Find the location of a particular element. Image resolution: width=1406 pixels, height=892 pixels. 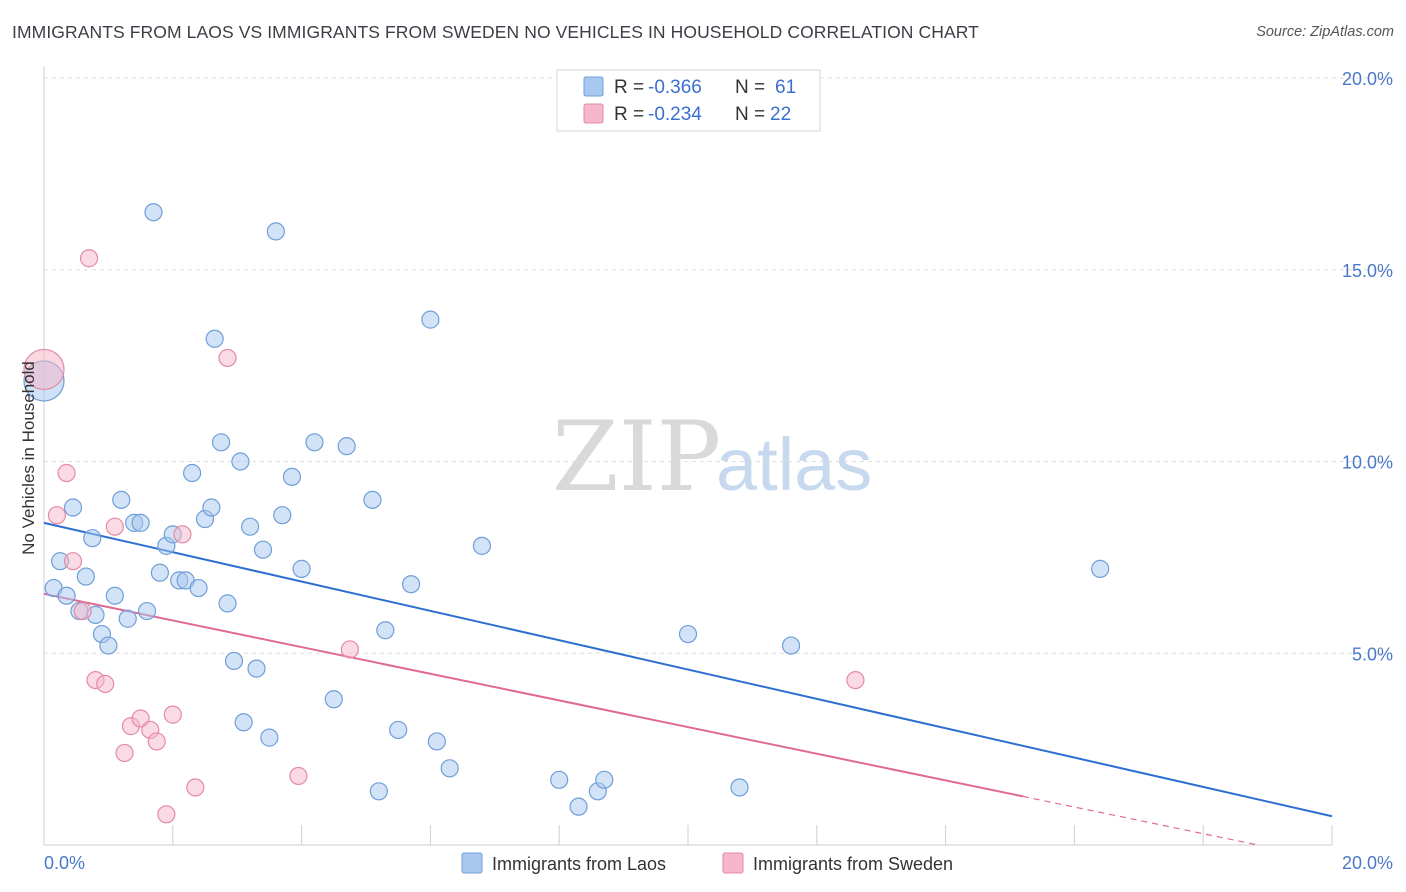

bottom-legend-label-sweden: Immigrants from Sweden is located at coordinates (853, 864).